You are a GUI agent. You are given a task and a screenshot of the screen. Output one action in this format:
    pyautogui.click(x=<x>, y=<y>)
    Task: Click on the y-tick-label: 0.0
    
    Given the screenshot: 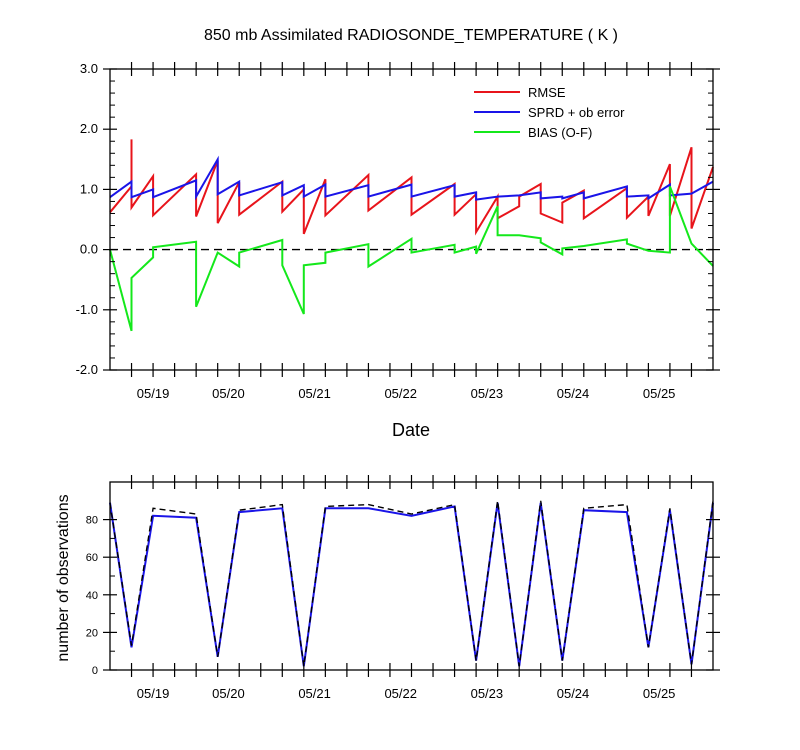 What is the action you would take?
    pyautogui.click(x=89, y=249)
    